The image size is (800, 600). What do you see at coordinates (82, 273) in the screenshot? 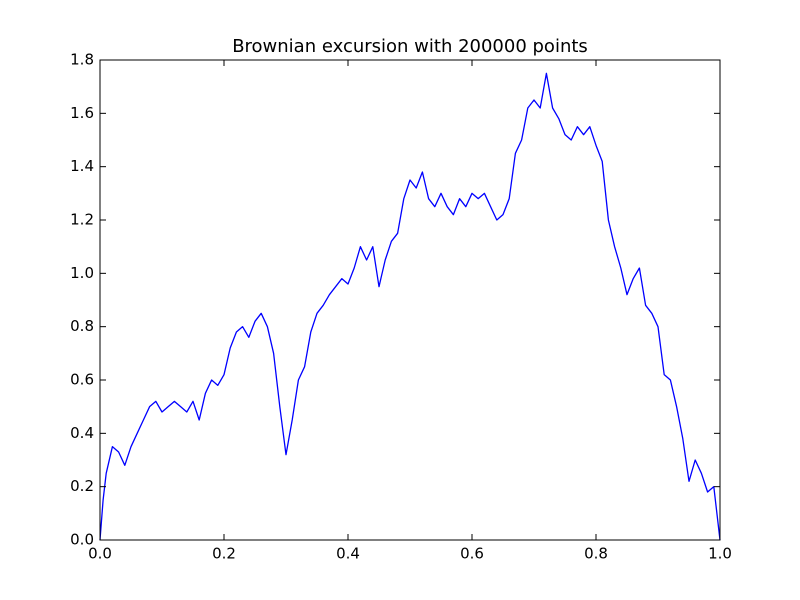
I see `y-tick-label: 1.0` at bounding box center [82, 273].